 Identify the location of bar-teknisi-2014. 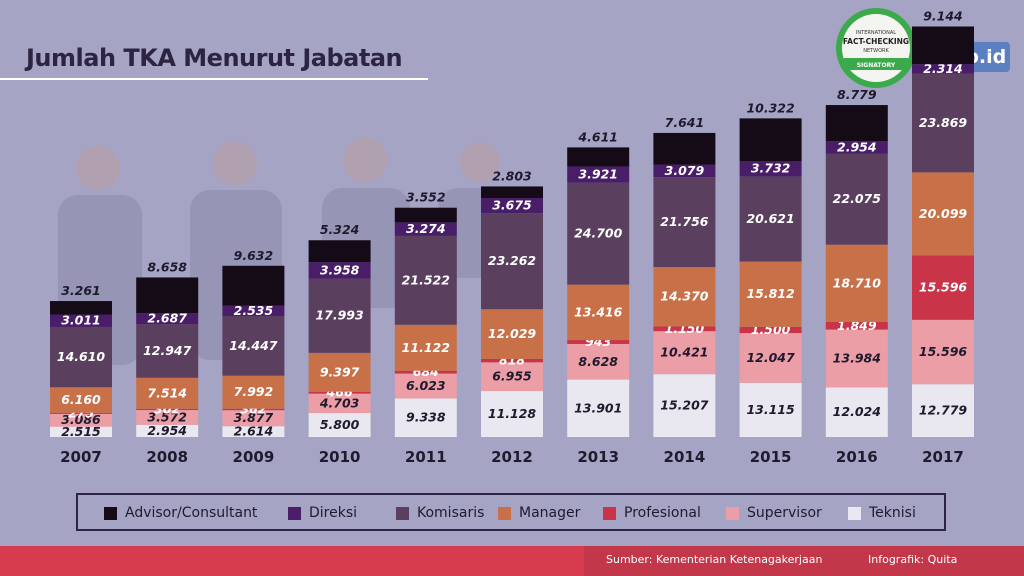
(684, 405).